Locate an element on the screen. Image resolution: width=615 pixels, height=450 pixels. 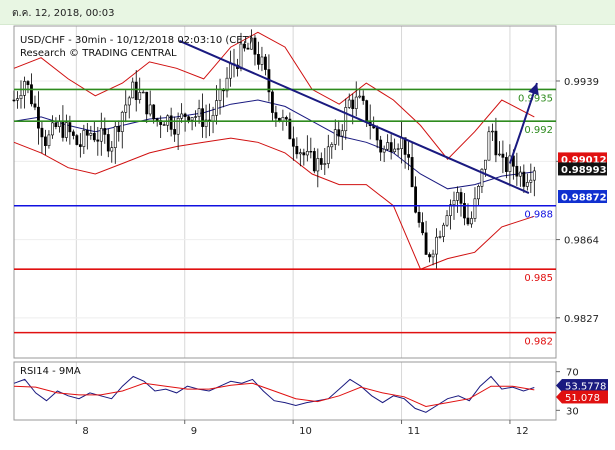
rsi-tag-label: 53.5778 is located at coordinates (585, 387).